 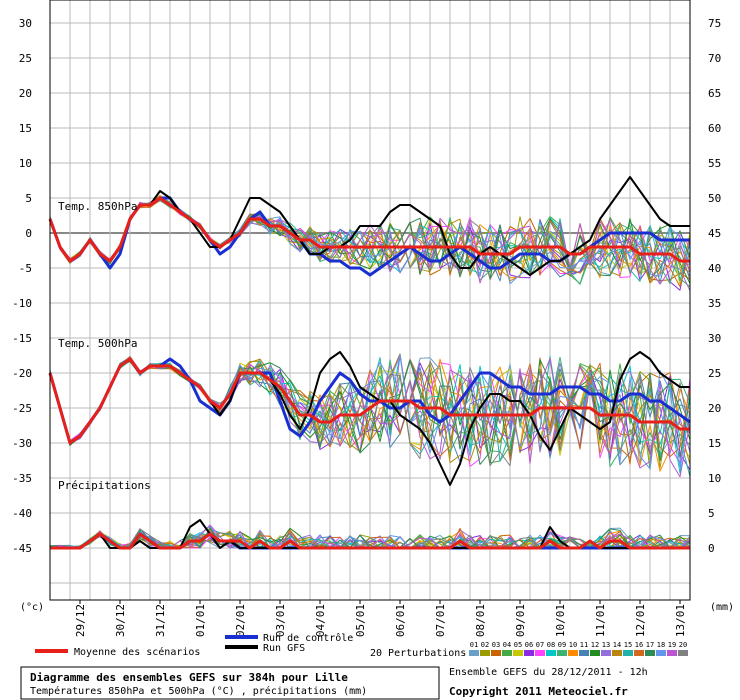 What do you see at coordinates (714, 478) in the screenshot?
I see `right-tick-label: 10` at bounding box center [714, 478].